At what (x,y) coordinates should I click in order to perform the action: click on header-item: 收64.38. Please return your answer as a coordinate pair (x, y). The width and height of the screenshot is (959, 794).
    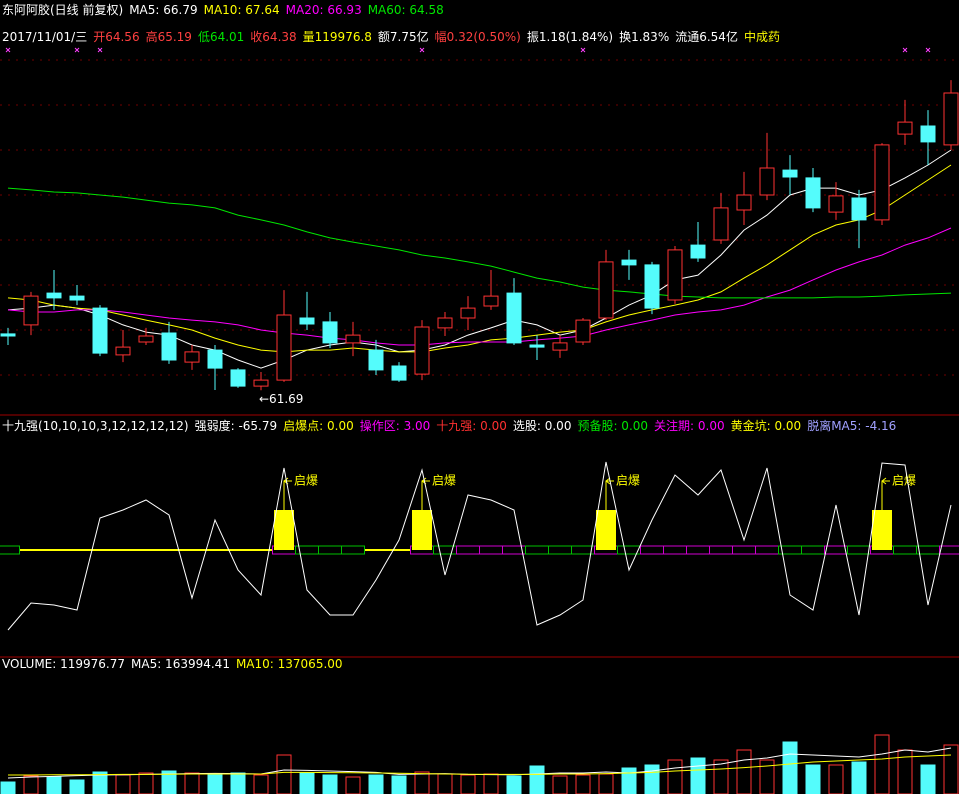
    Looking at the image, I should click on (273, 37).